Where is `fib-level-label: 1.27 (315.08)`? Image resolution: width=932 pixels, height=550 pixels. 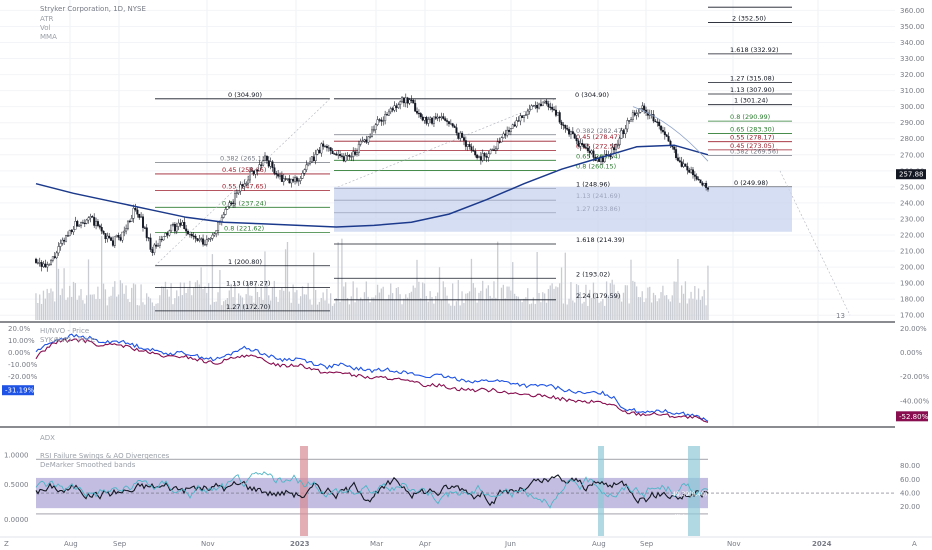
fib-level-label: 1.27 (315.08) is located at coordinates (752, 78).